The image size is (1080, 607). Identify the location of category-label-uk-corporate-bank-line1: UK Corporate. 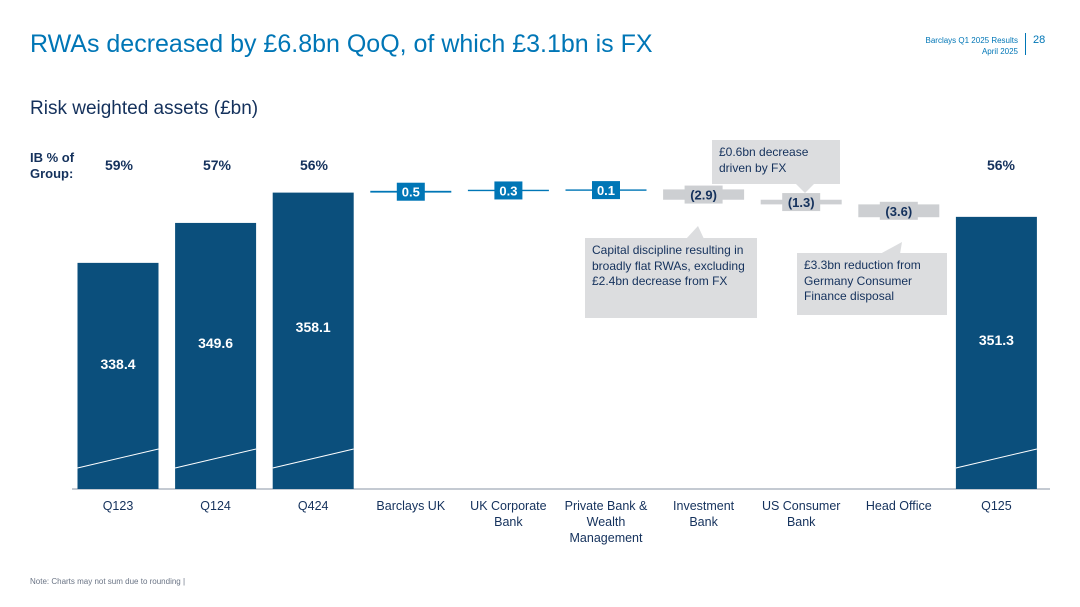
(508, 506).